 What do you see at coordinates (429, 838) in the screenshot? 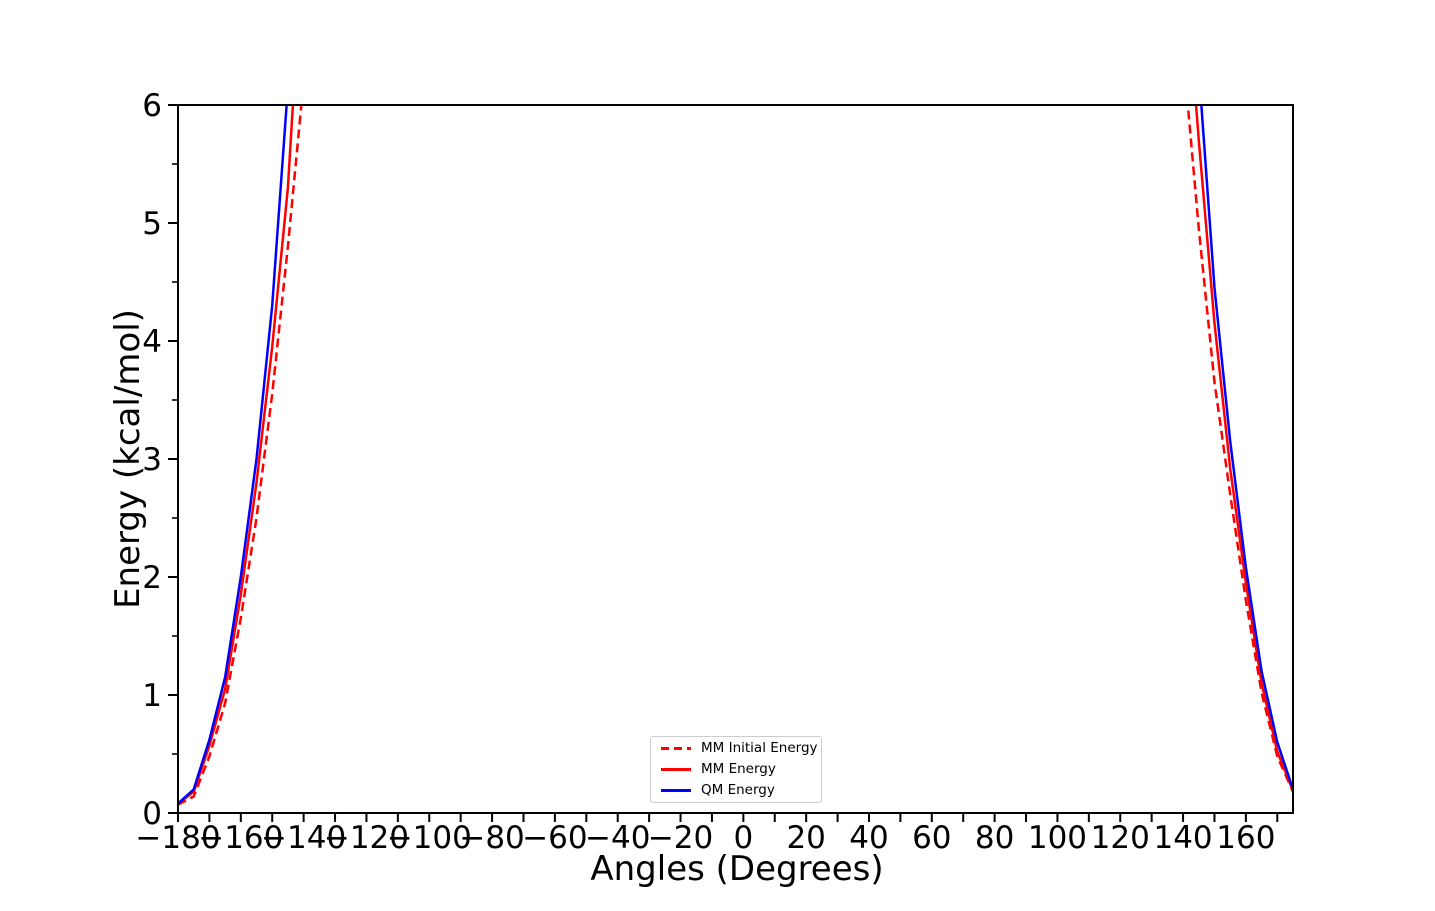
I see `x-tick-label: −100` at bounding box center [429, 838].